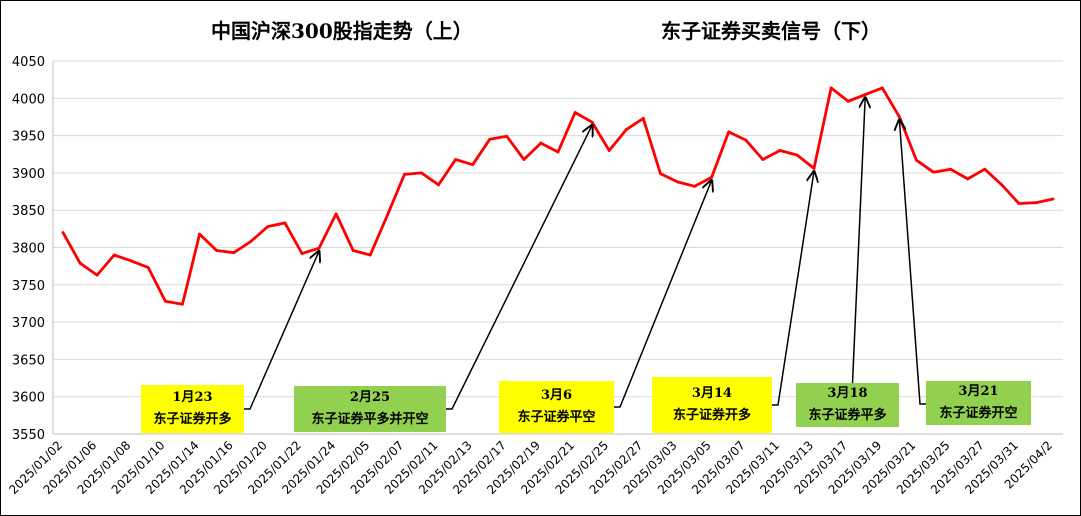  Describe the element at coordinates (28, 323) in the screenshot. I see `y-tick-label: 3700` at that location.